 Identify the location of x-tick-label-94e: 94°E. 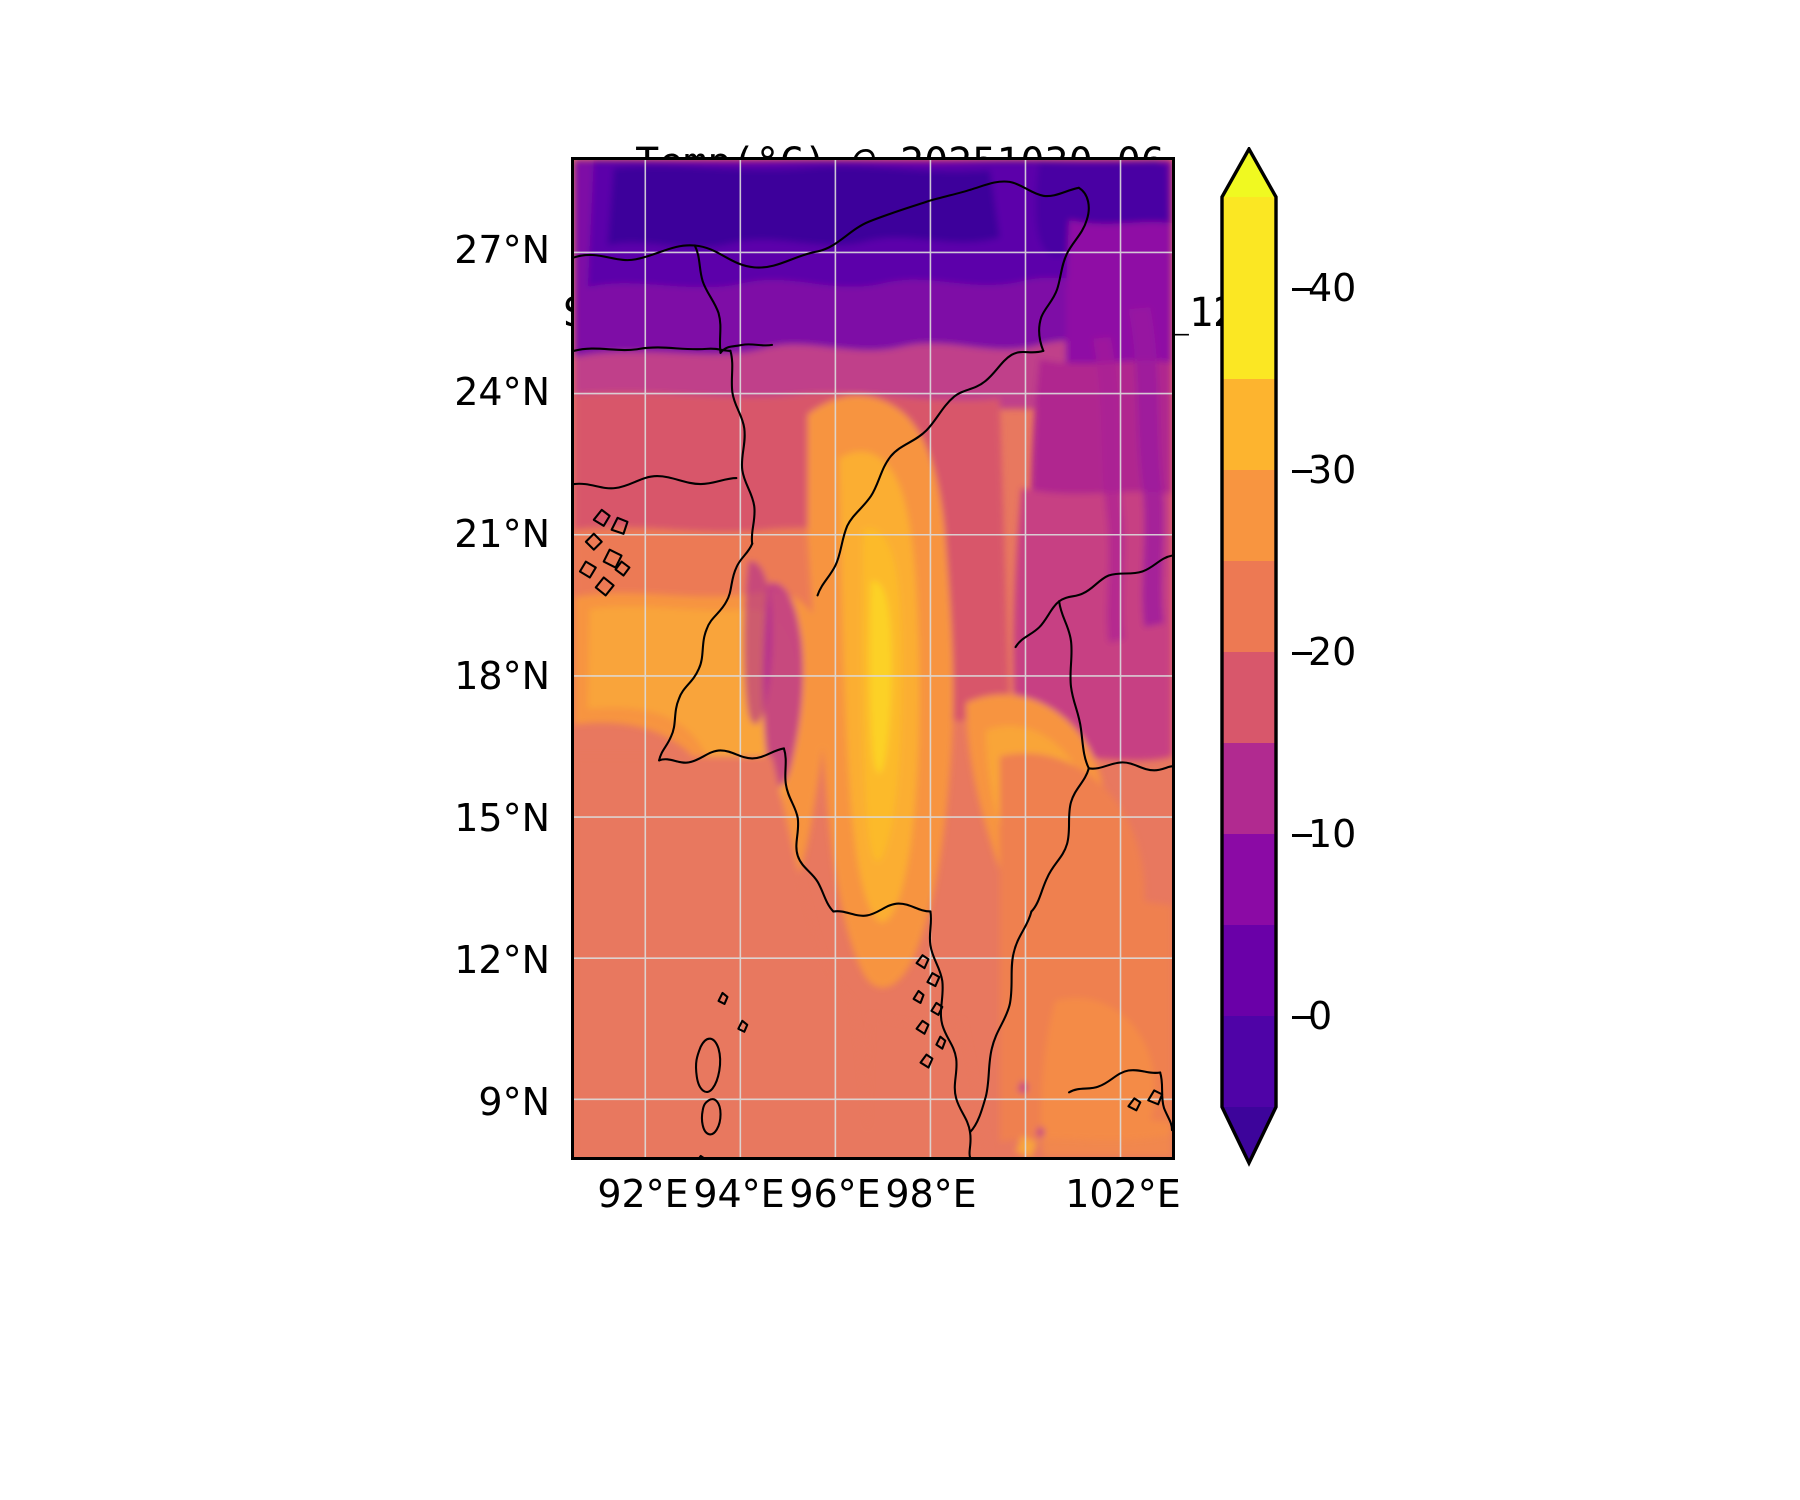
(739, 1194).